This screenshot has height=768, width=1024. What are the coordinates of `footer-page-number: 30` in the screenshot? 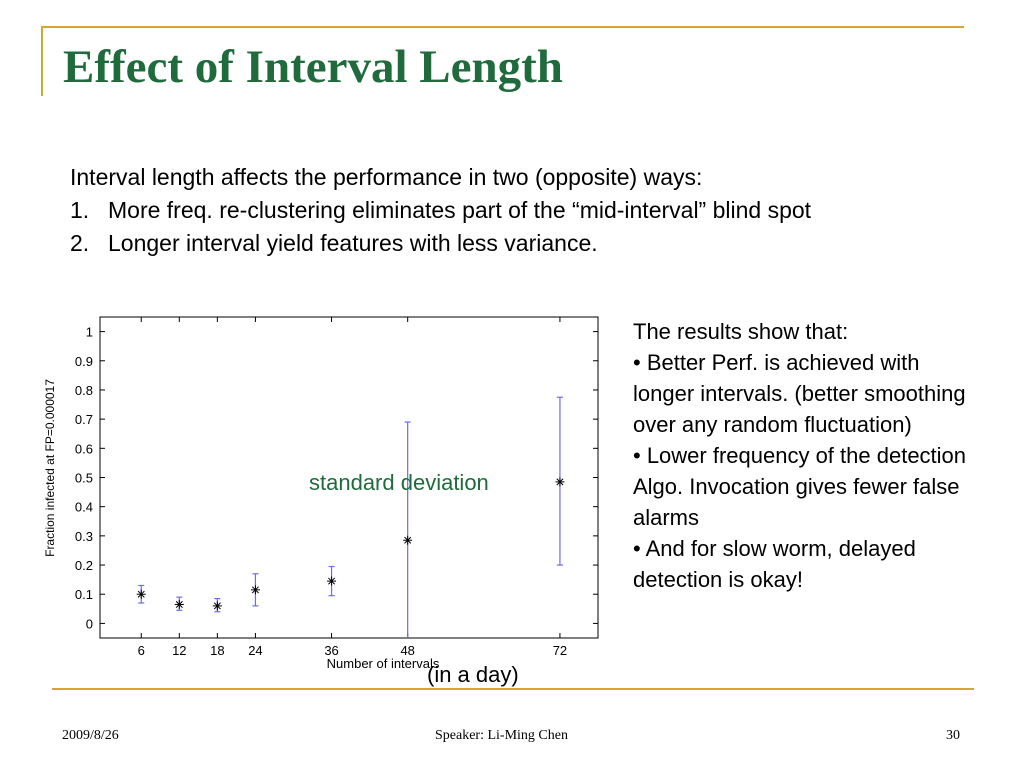 It's located at (953, 735).